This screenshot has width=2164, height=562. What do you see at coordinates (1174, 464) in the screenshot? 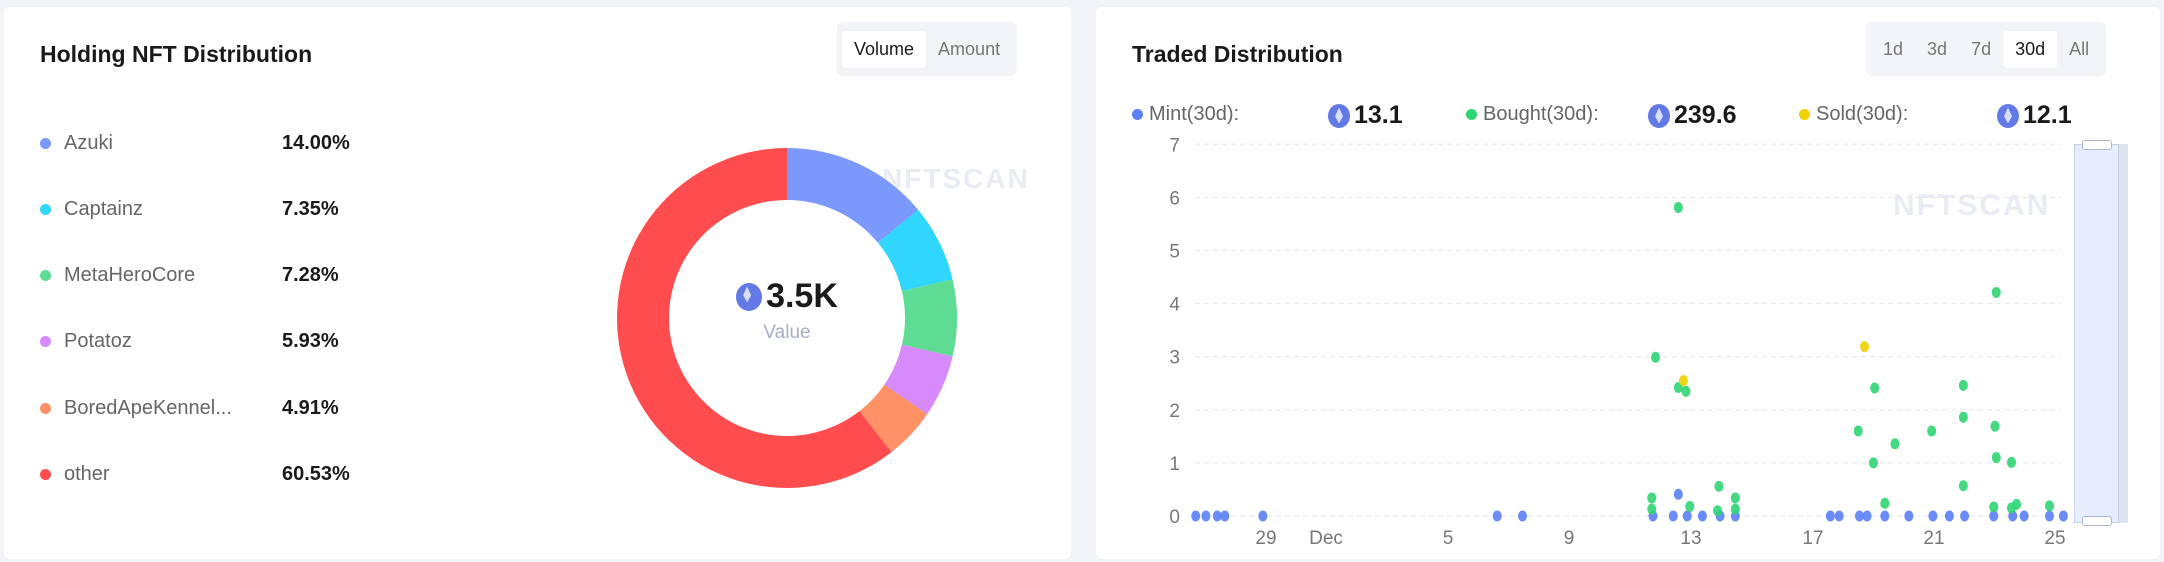
I see `y-tick-label: 1` at bounding box center [1174, 464].